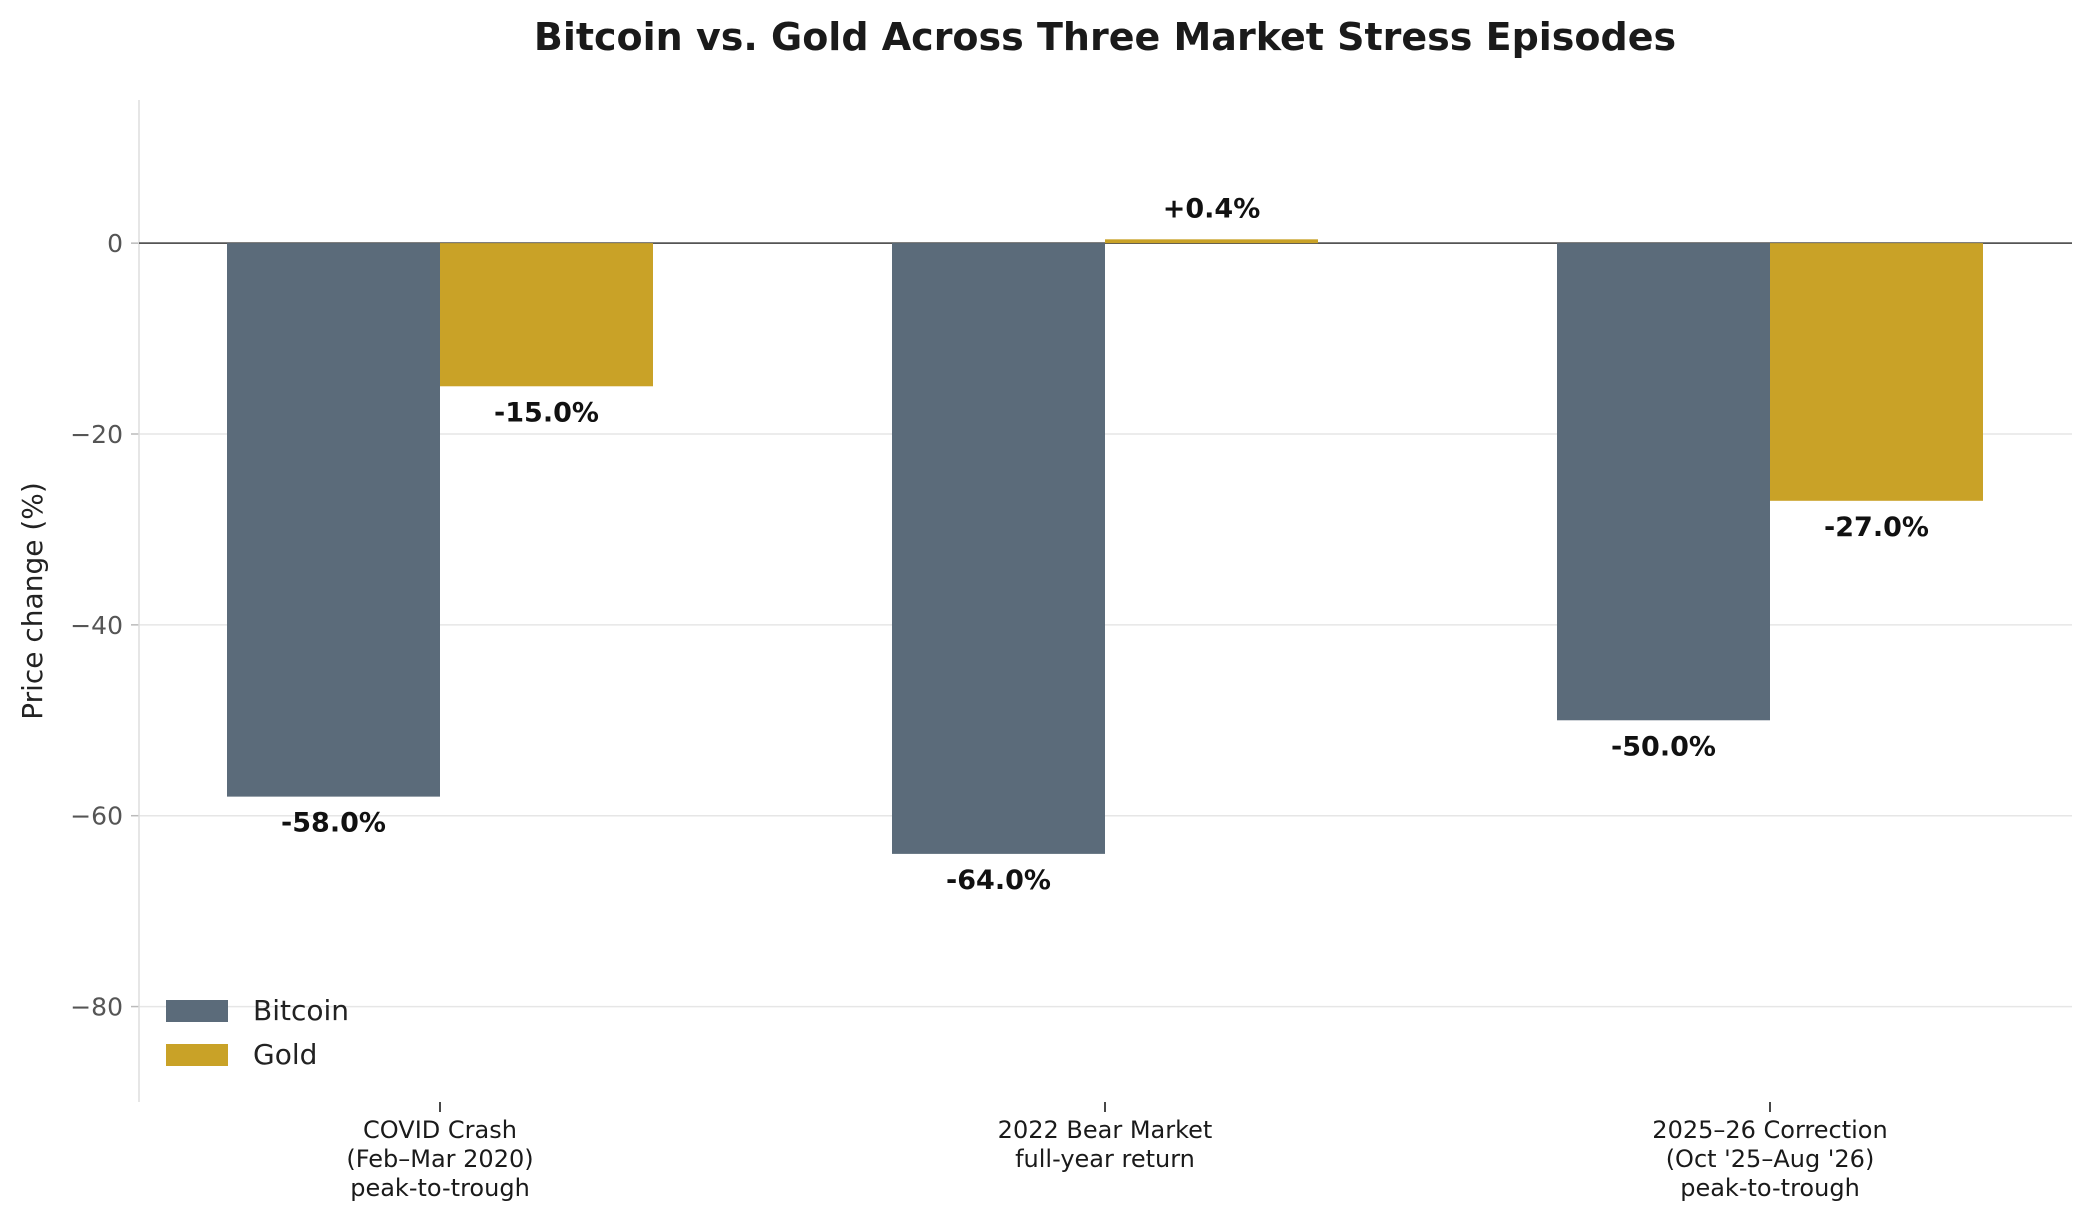 The height and width of the screenshot is (1224, 2079). What do you see at coordinates (1105, 1159) in the screenshot?
I see `category-label-line: full-year return` at bounding box center [1105, 1159].